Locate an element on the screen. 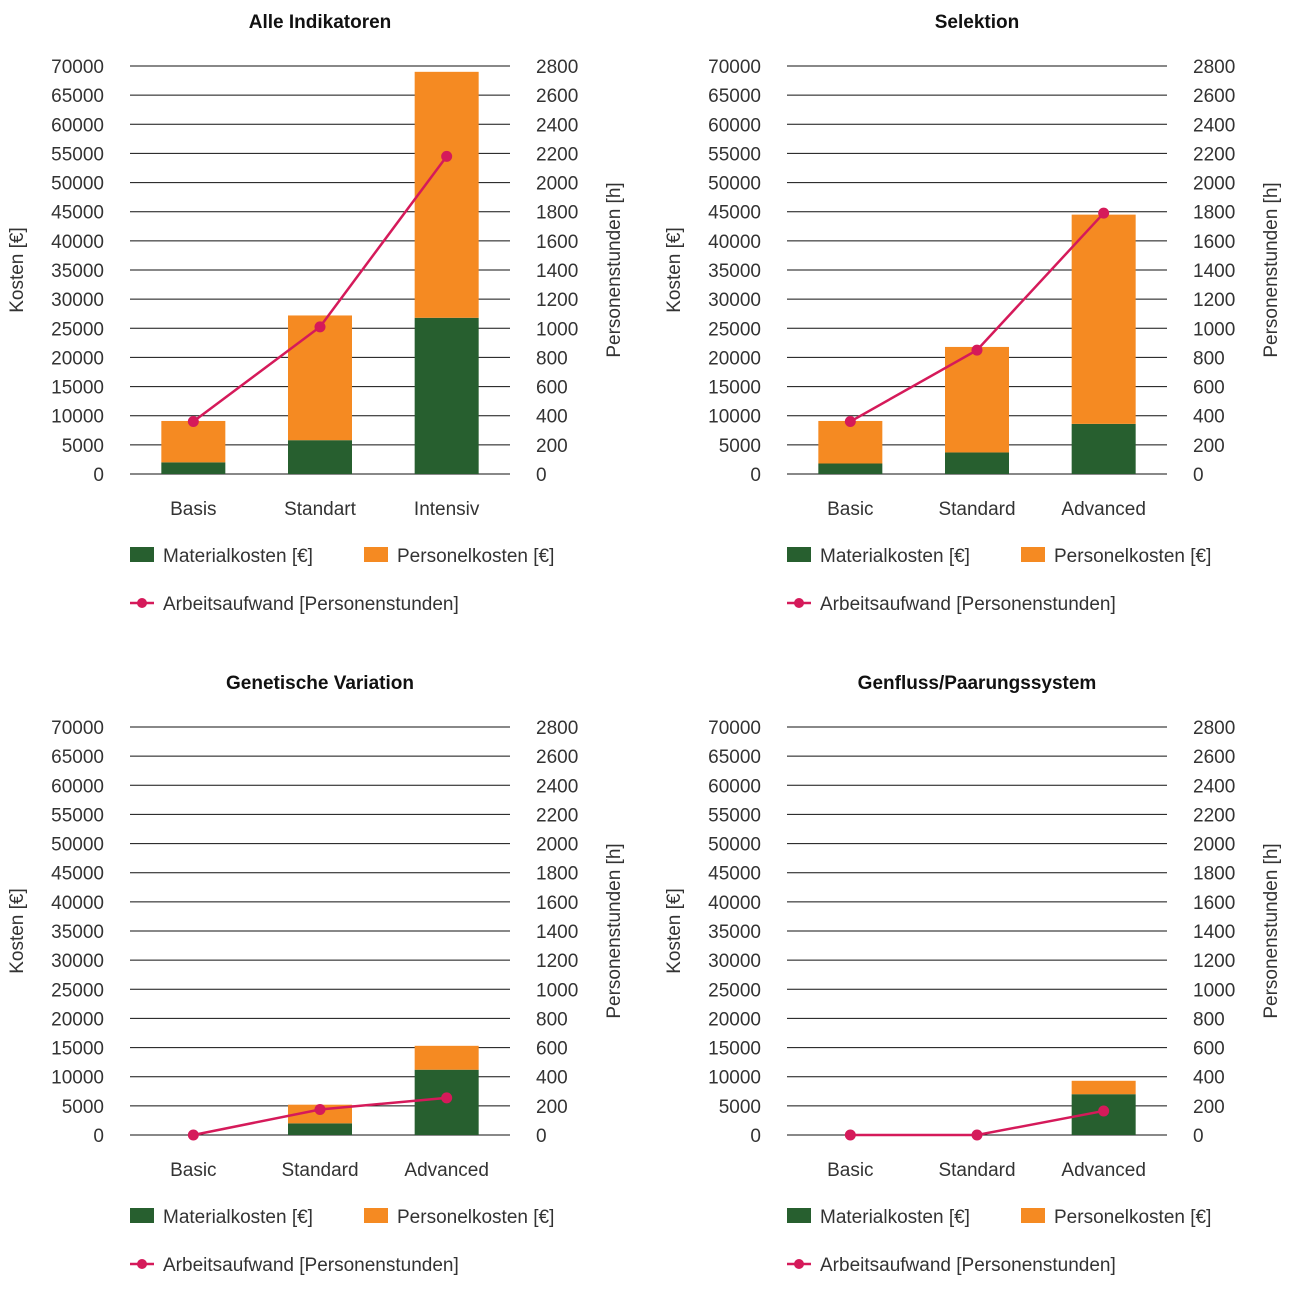 Image resolution: width=1300 pixels, height=1301 pixels. y-tick-label: 50000 is located at coordinates (734, 184).